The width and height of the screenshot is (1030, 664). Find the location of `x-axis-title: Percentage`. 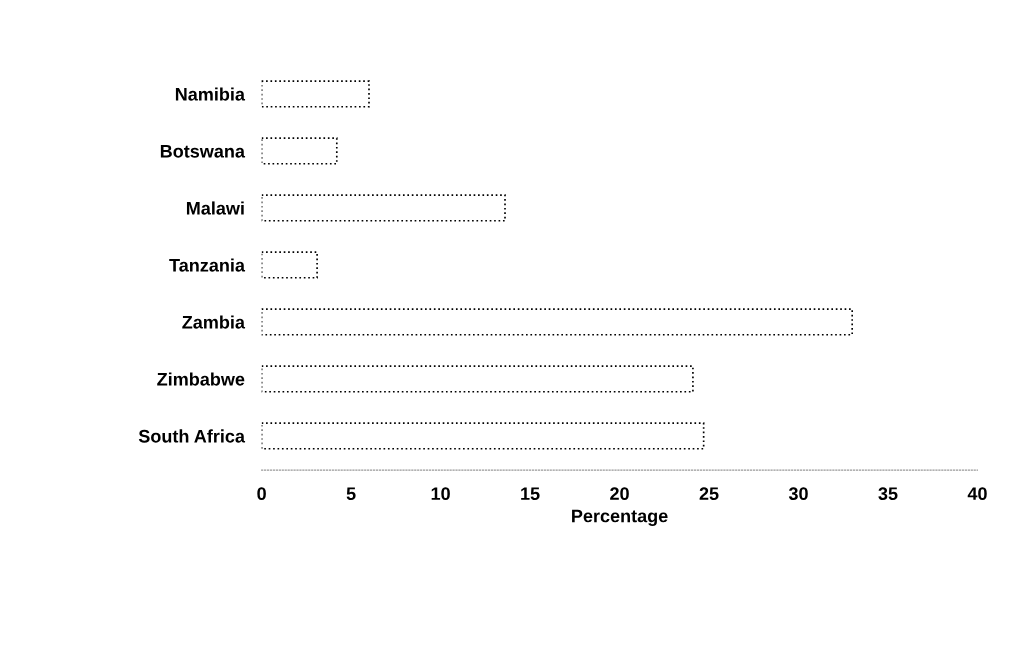

x-axis-title: Percentage is located at coordinates (620, 517).